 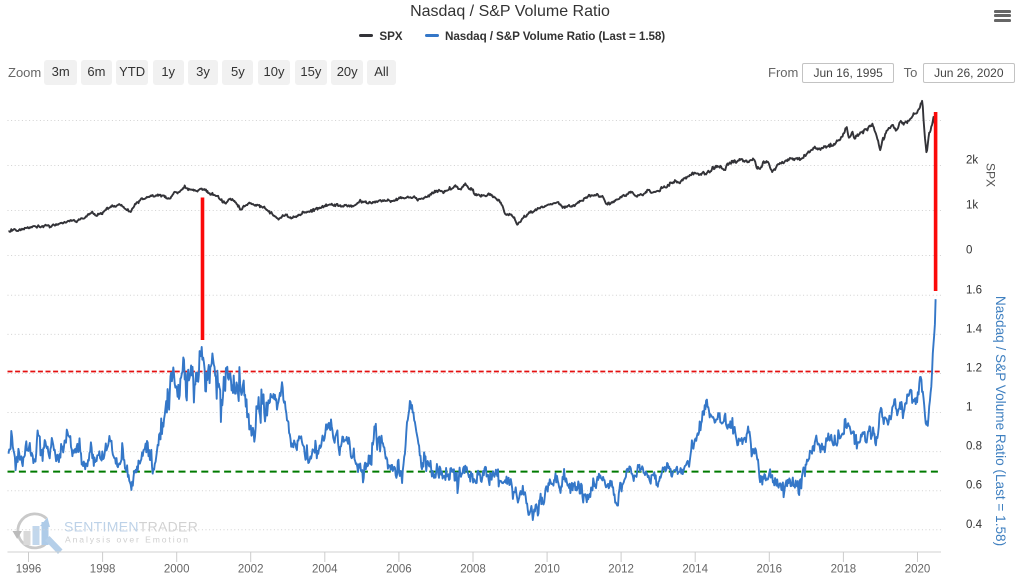 What do you see at coordinates (131, 527) in the screenshot?
I see `svg-text: SENTIMENTRADER` at bounding box center [131, 527].